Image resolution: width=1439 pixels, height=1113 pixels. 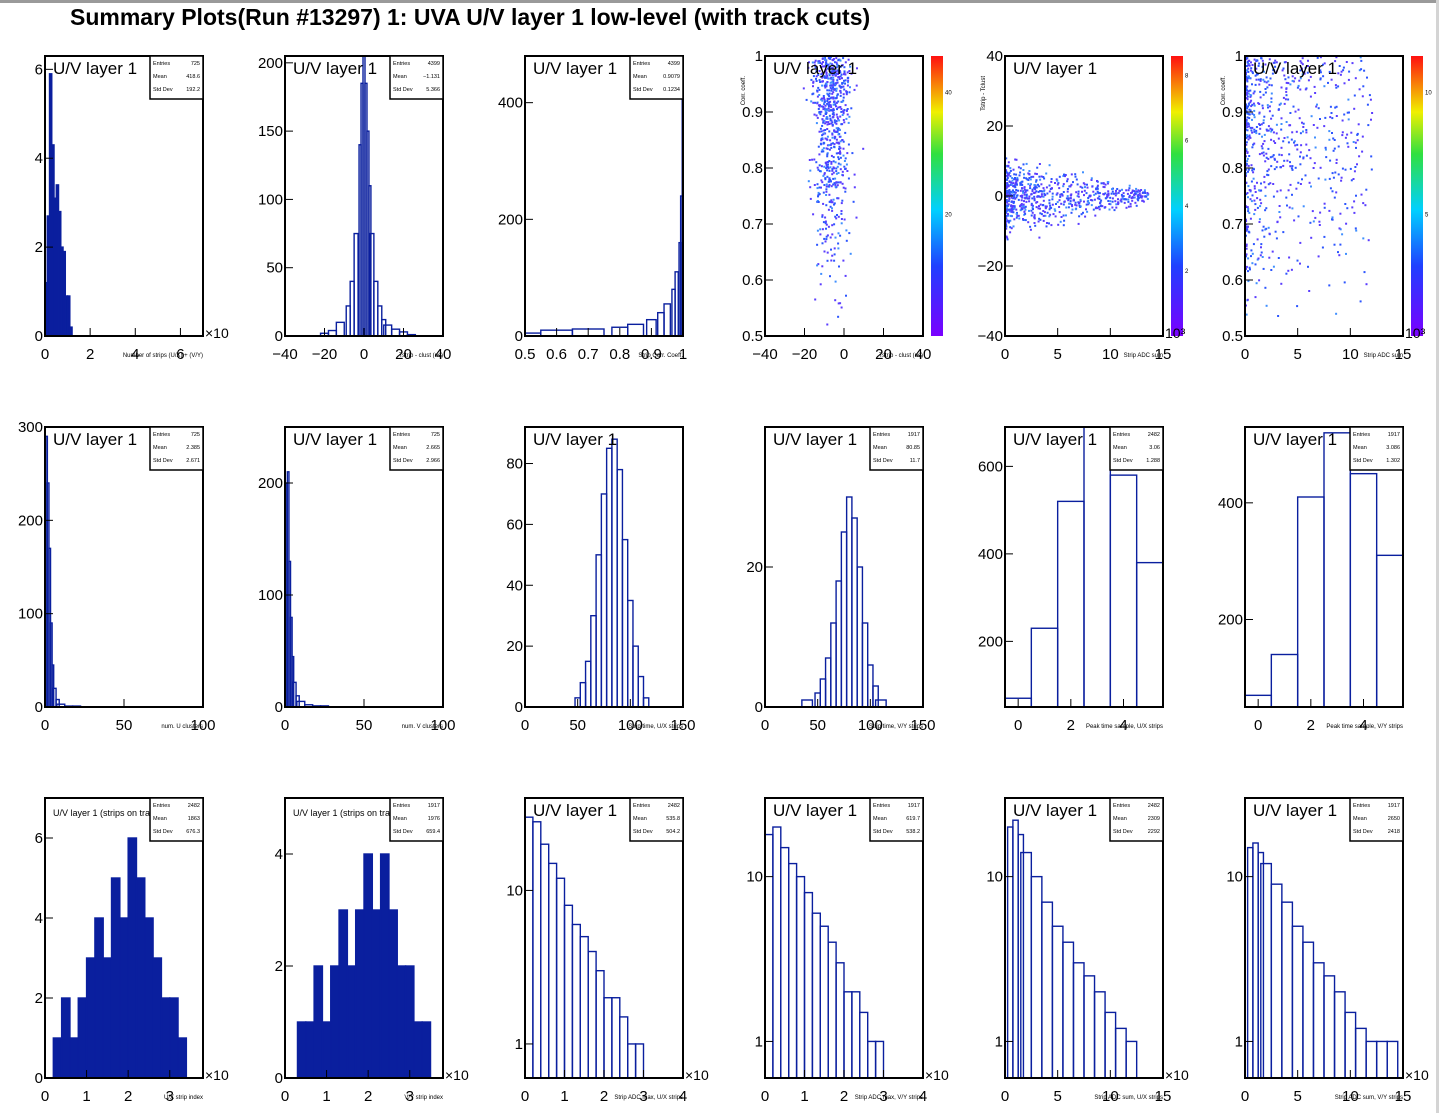 What do you see at coordinates (510, 103) in the screenshot?
I see `y-tick-label: 400` at bounding box center [510, 103].